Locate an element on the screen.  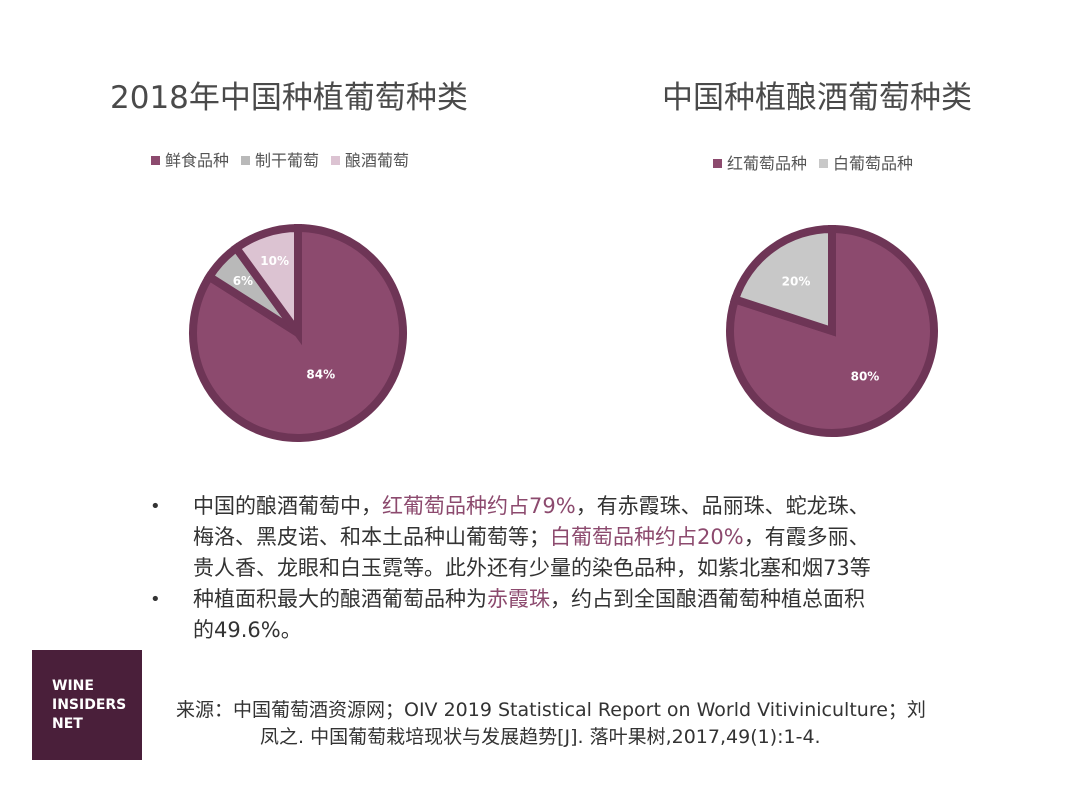
slice-label: 80% is located at coordinates (865, 376).